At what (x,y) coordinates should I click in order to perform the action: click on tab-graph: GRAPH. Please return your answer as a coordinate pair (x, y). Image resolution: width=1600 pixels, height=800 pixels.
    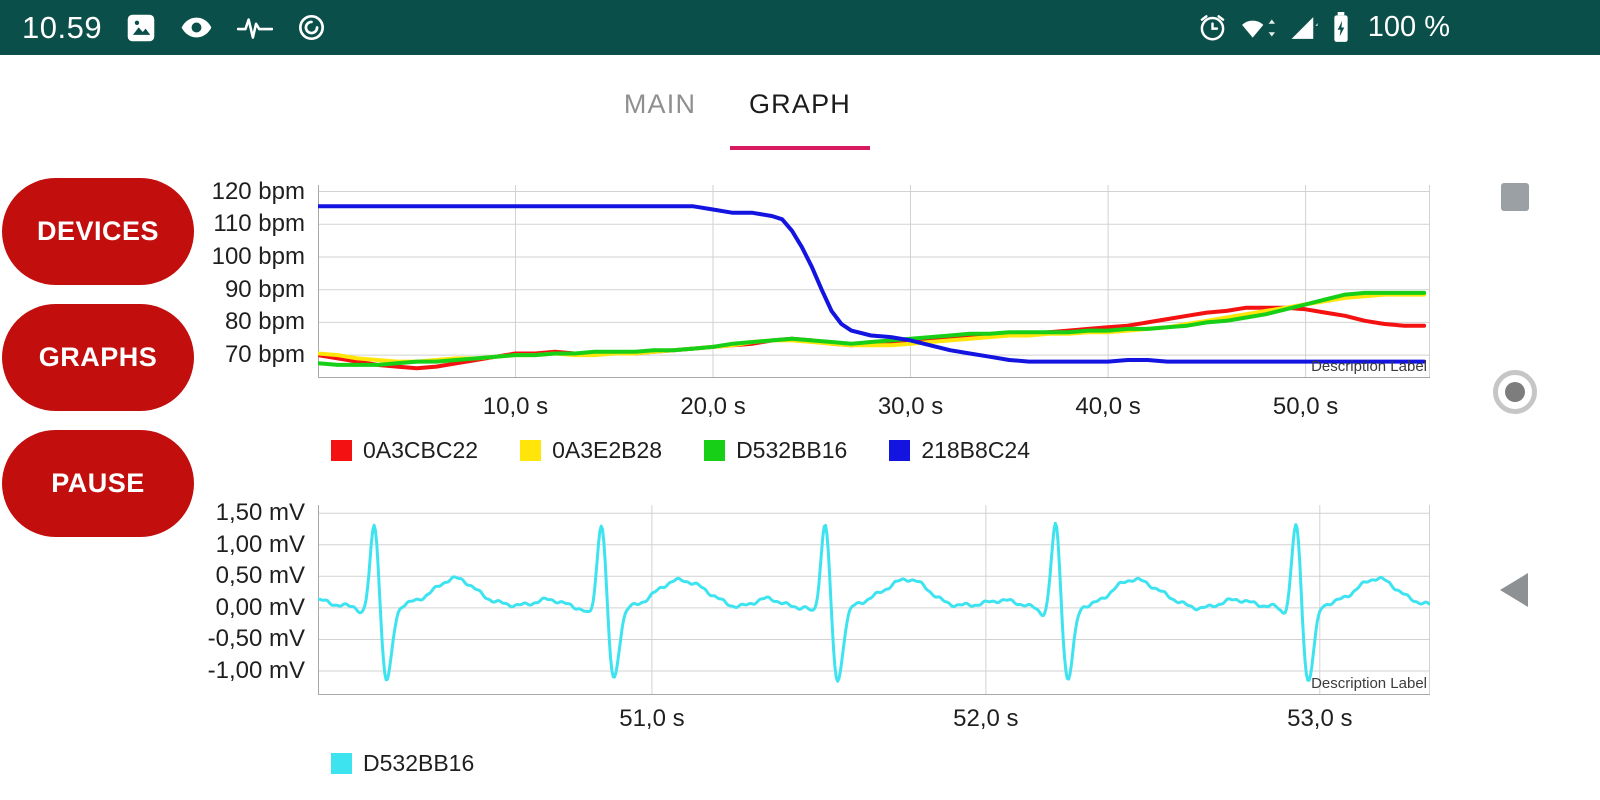
    Looking at the image, I should click on (800, 119).